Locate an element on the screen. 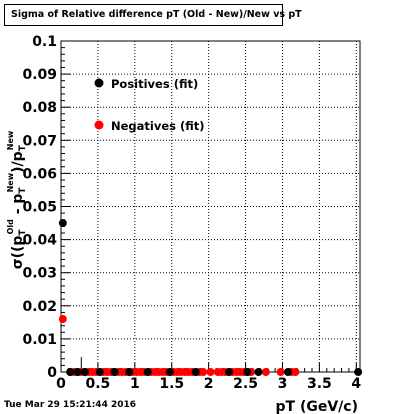  ylabel-sup-old: Old is located at coordinates (10, 227).